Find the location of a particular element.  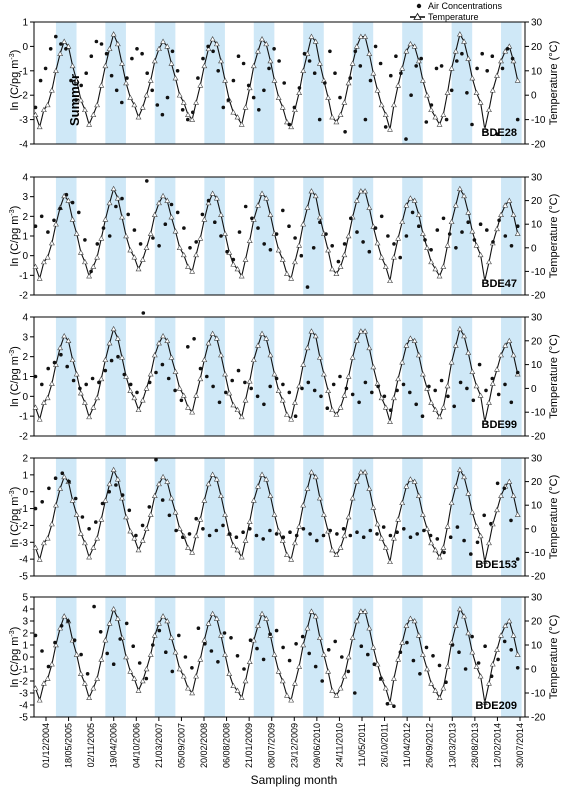

right-tick-label: -20 is located at coordinates (538, 577).